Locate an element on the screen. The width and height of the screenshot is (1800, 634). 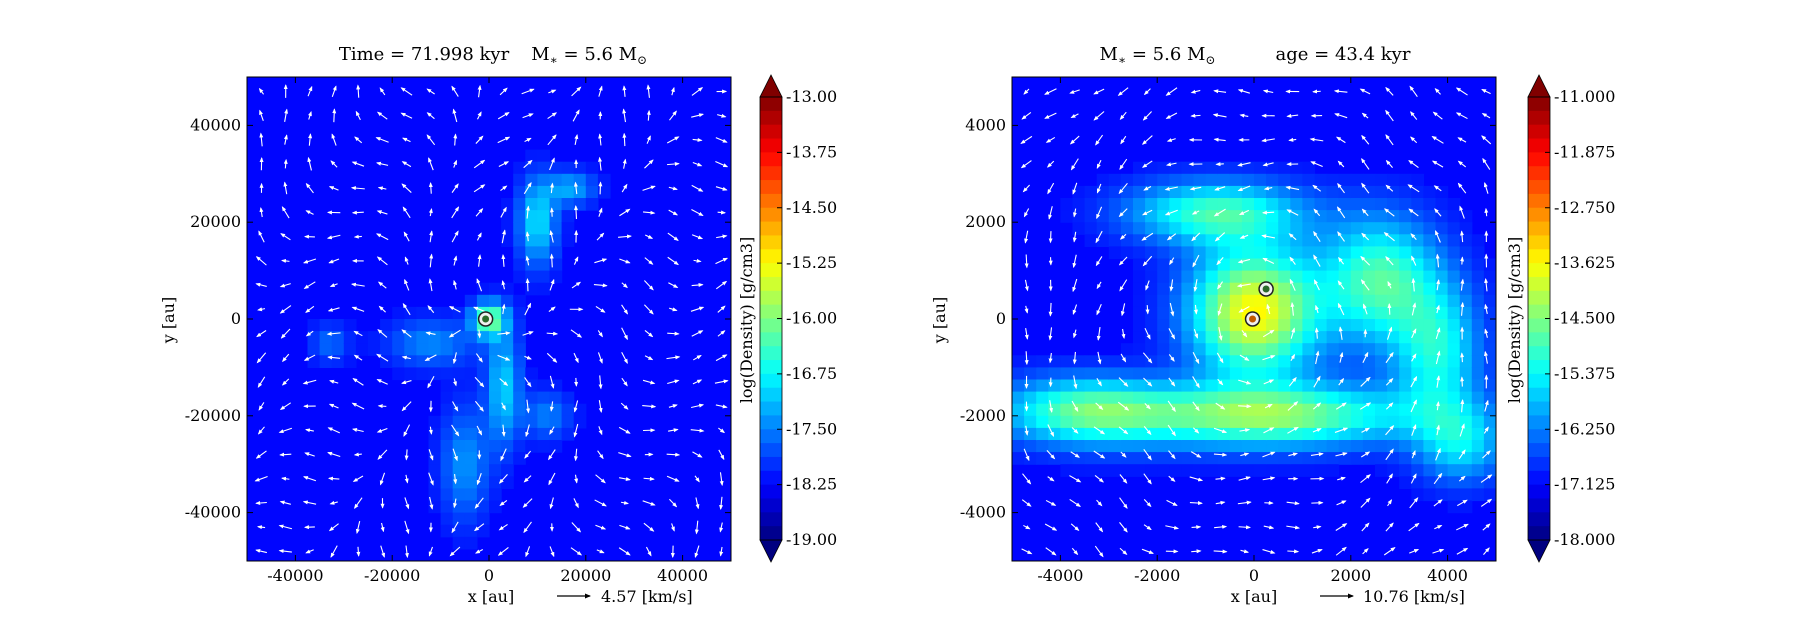
left-title-time: Time = 71.998 kyr is located at coordinates (424, 54).